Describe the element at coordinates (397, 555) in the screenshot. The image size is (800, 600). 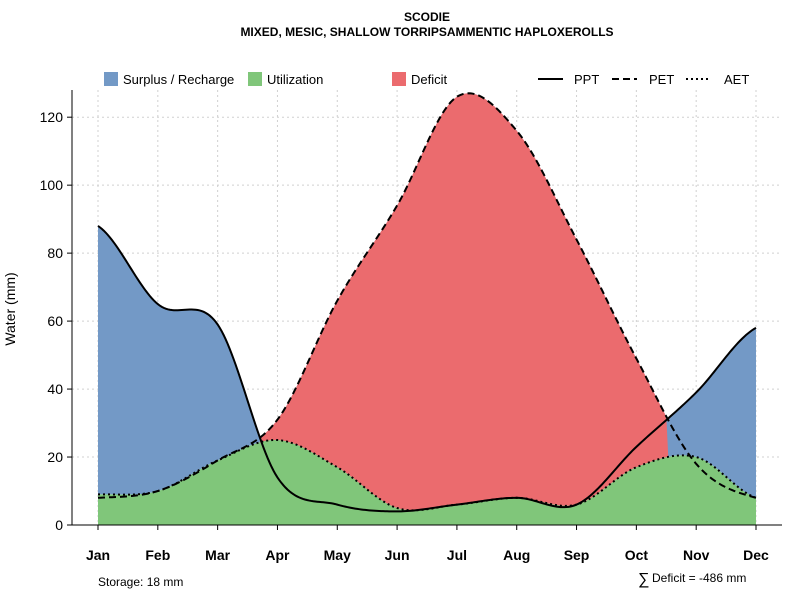
I see `x-tick-label-jun: Jun` at that location.